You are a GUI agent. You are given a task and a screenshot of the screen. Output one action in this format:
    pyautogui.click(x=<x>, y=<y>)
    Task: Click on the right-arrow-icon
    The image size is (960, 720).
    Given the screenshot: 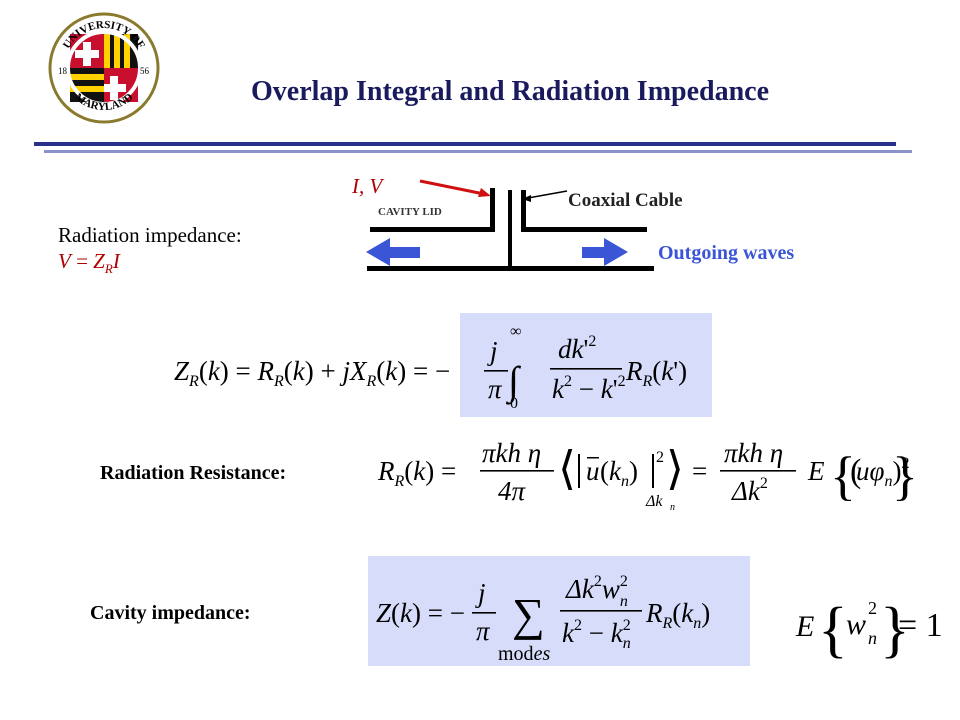 What is the action you would take?
    pyautogui.click(x=605, y=252)
    